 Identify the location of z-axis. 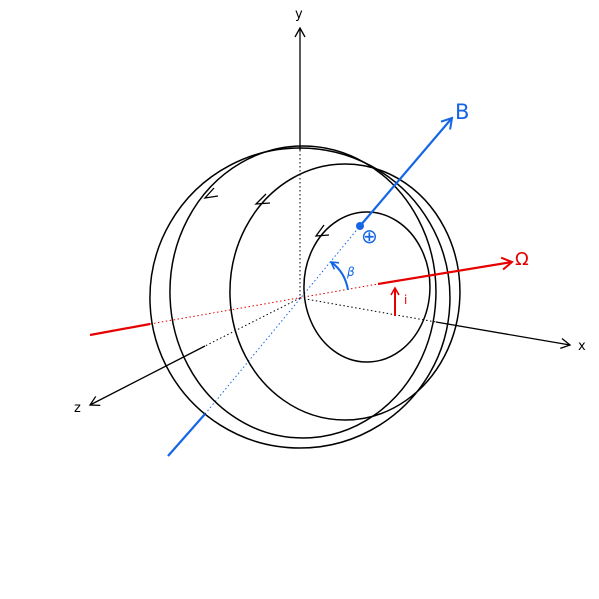
(147, 375).